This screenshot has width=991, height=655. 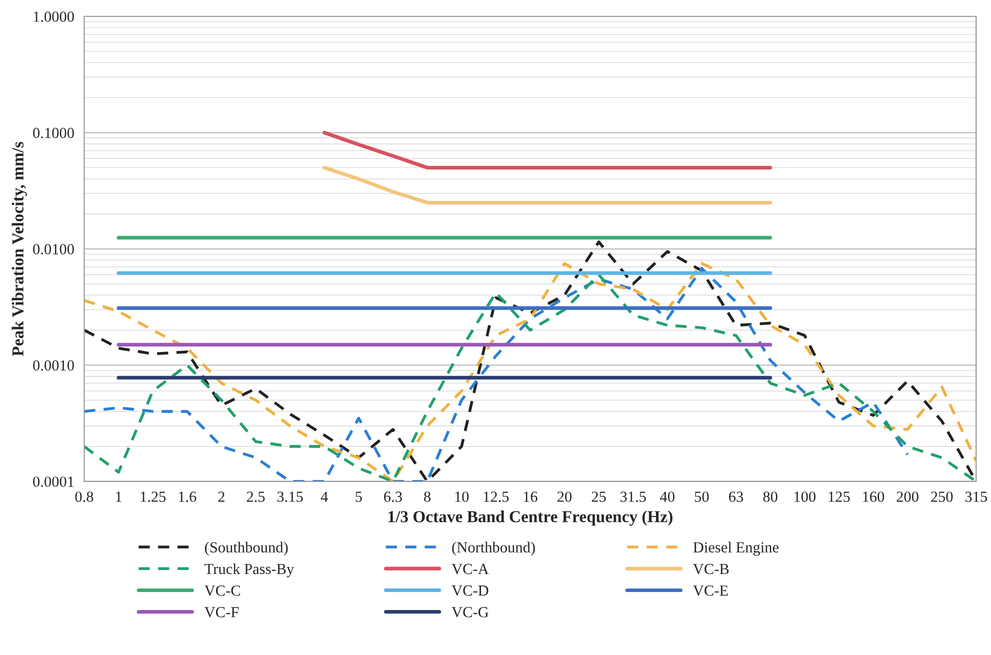 What do you see at coordinates (462, 497) in the screenshot?
I see `x-tick-label: 10` at bounding box center [462, 497].